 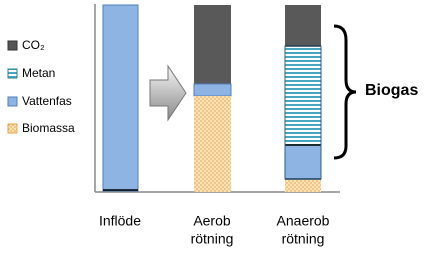 What do you see at coordinates (47, 101) in the screenshot?
I see `legend-label: Vattenfas` at bounding box center [47, 101].